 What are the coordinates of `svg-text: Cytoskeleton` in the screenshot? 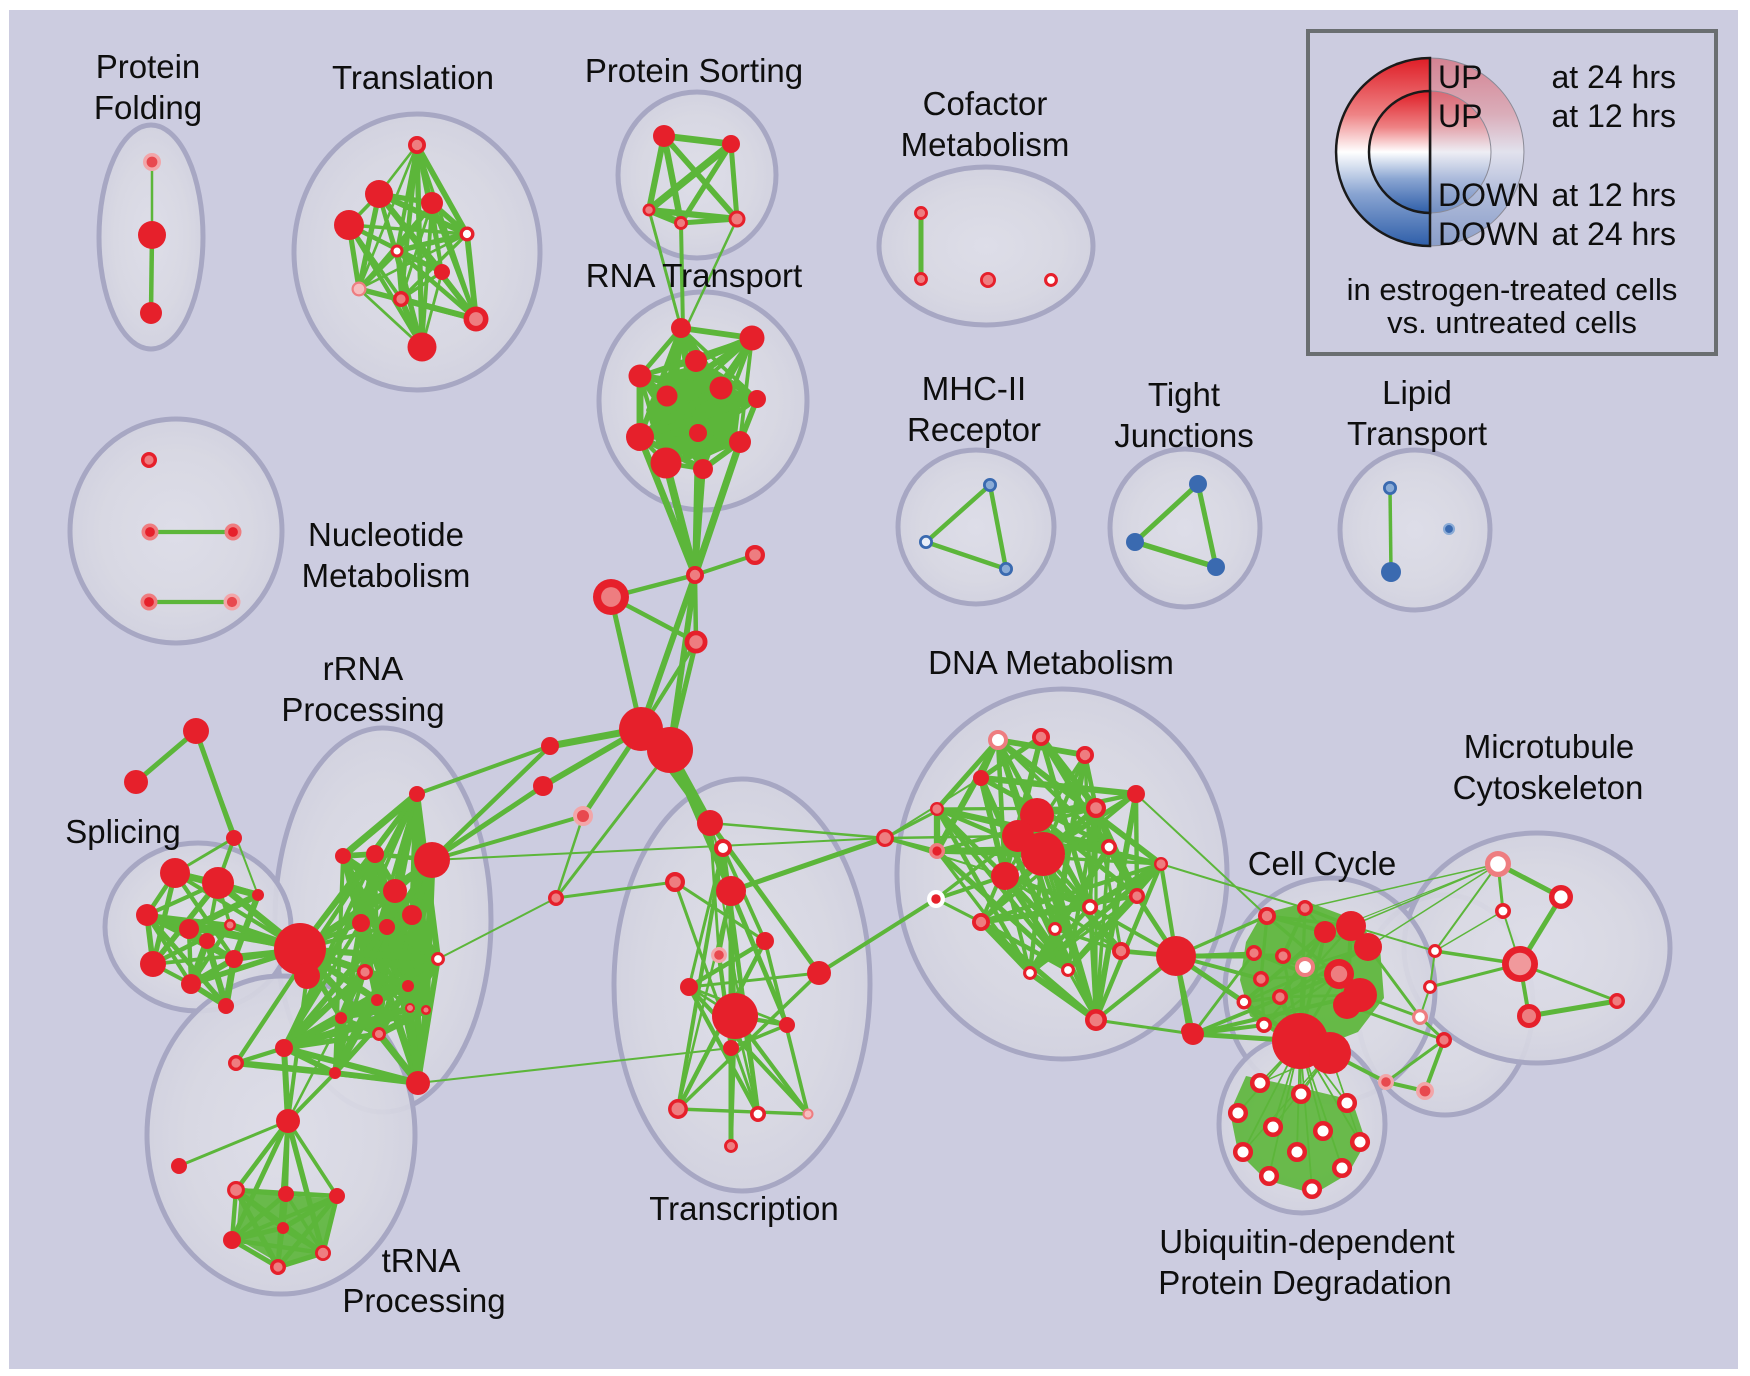 It's located at (1548, 787).